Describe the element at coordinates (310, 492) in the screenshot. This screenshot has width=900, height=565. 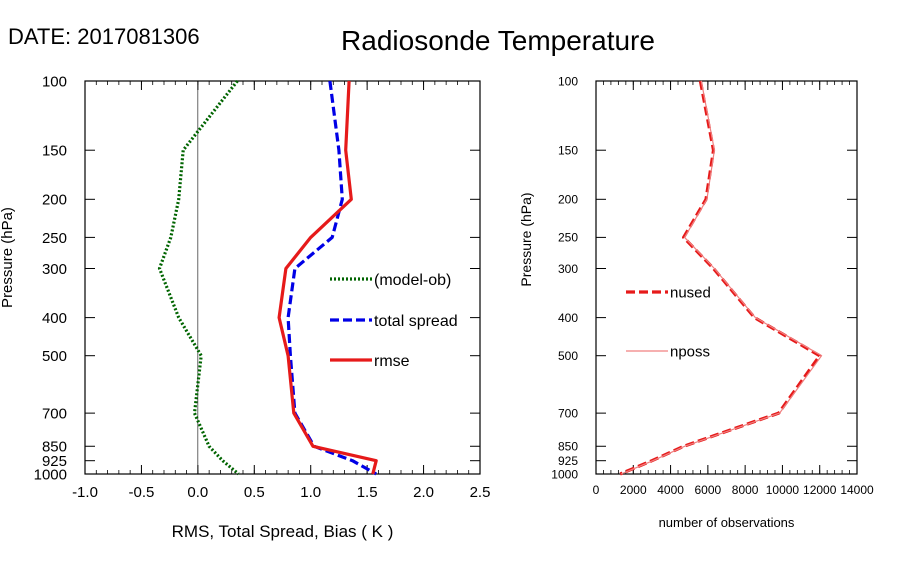
I see `x-tick-label: 1.0` at that location.